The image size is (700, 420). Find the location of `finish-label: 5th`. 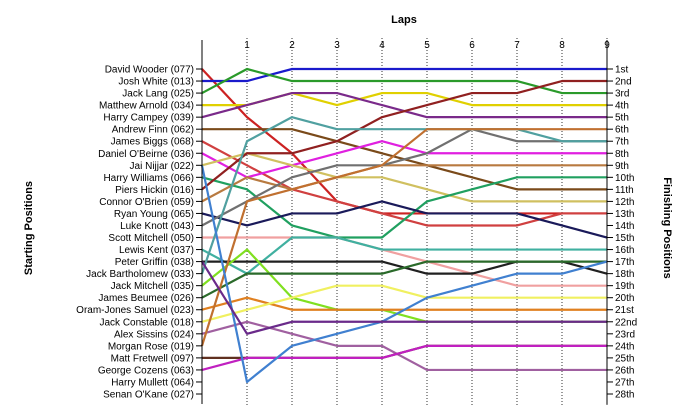

finish-label: 5th is located at coordinates (622, 118).